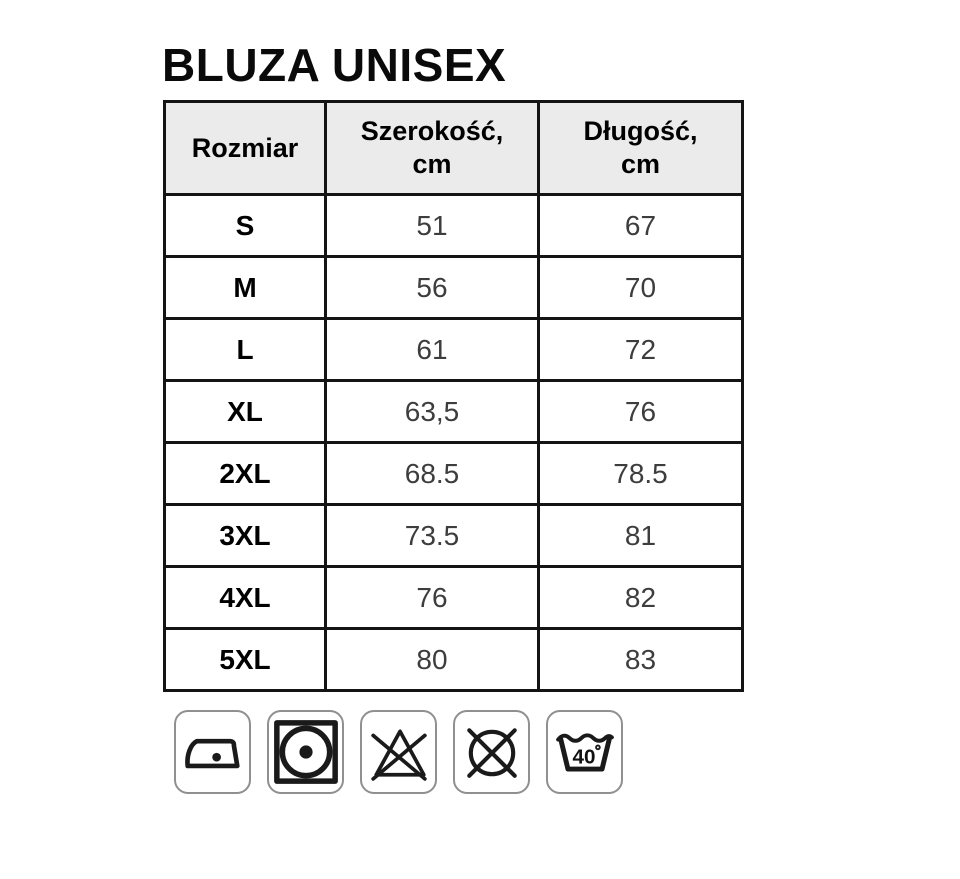  I want to click on table-row: XL 63,5 76, so click(453, 411).